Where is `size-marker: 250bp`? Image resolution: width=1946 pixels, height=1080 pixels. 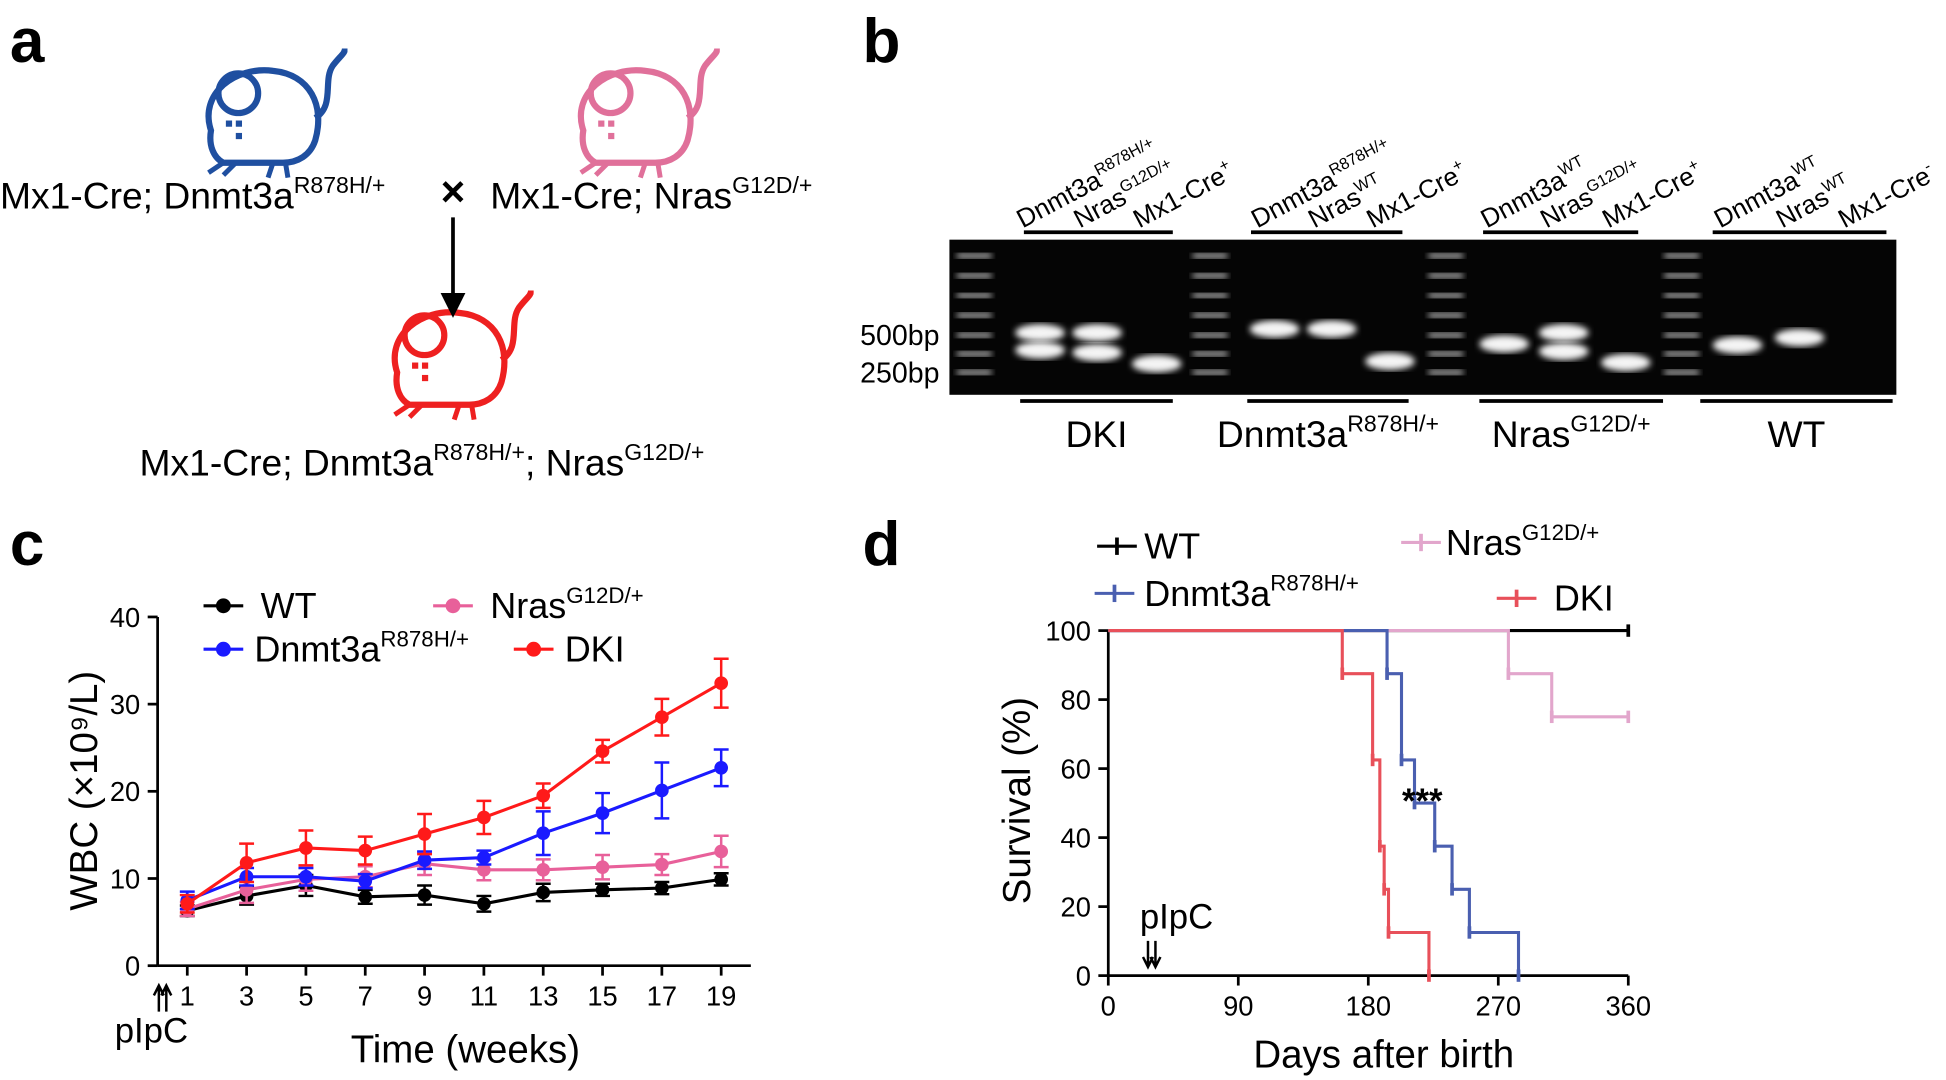
size-marker: 250bp is located at coordinates (899, 373).